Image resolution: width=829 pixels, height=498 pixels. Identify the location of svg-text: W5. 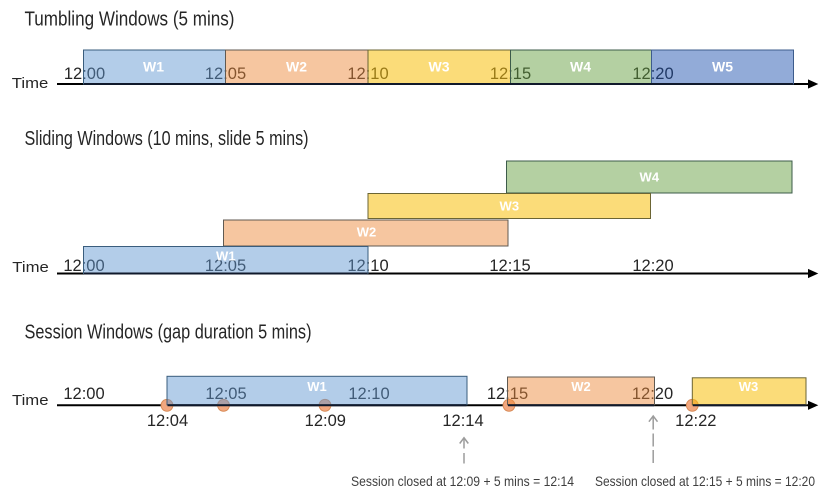
(722, 66).